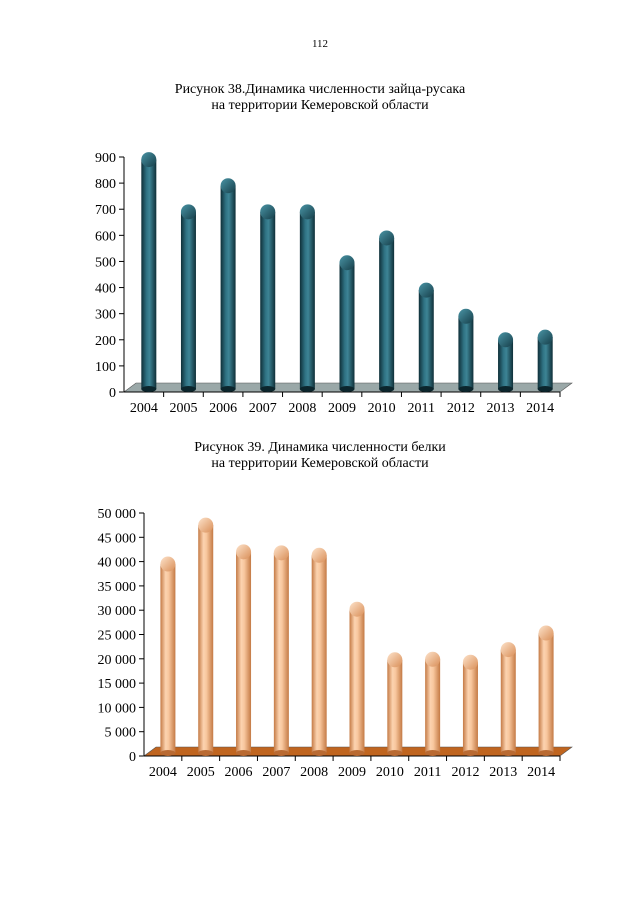 The width and height of the screenshot is (640, 905). Describe the element at coordinates (105, 184) in the screenshot. I see `y-tick-label: 800` at that location.